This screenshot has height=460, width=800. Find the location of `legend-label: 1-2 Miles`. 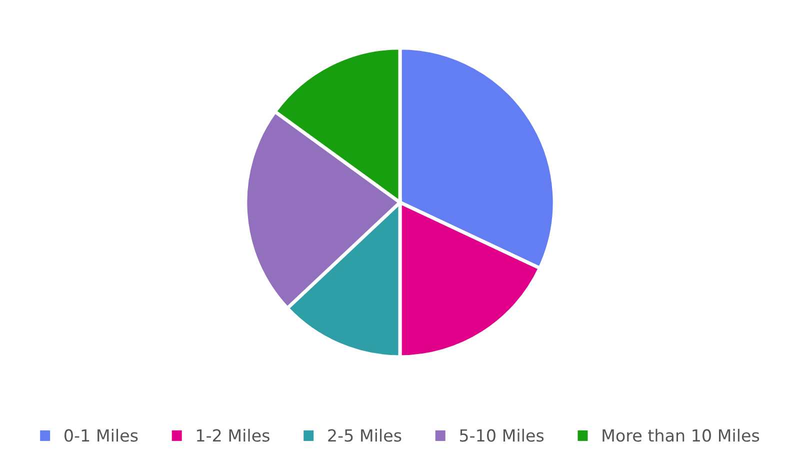

legend-label: 1-2 Miles is located at coordinates (233, 435).